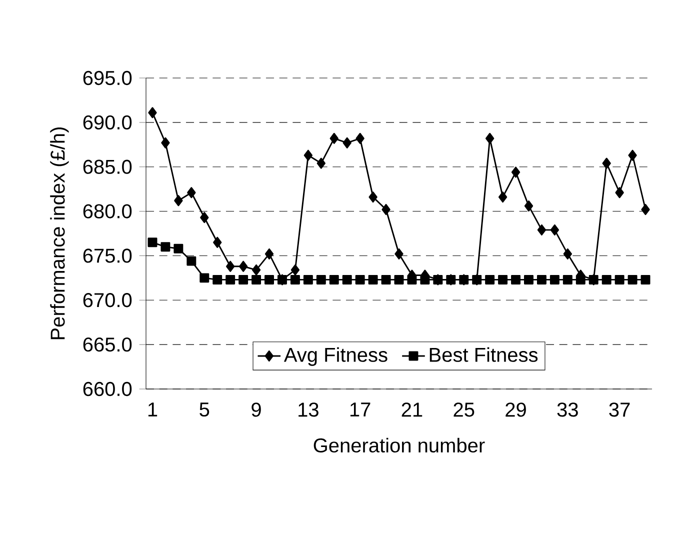 This screenshot has width=683, height=533. What do you see at coordinates (107, 344) in the screenshot?
I see `y-tick-label: 665.0` at bounding box center [107, 344].